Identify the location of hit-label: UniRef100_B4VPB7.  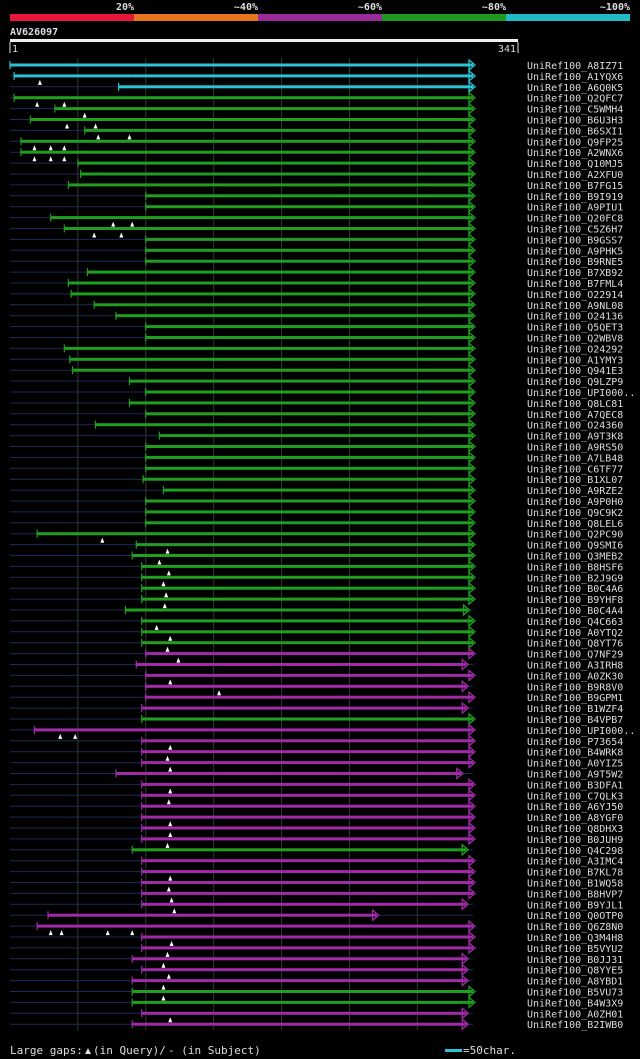
(575, 720).